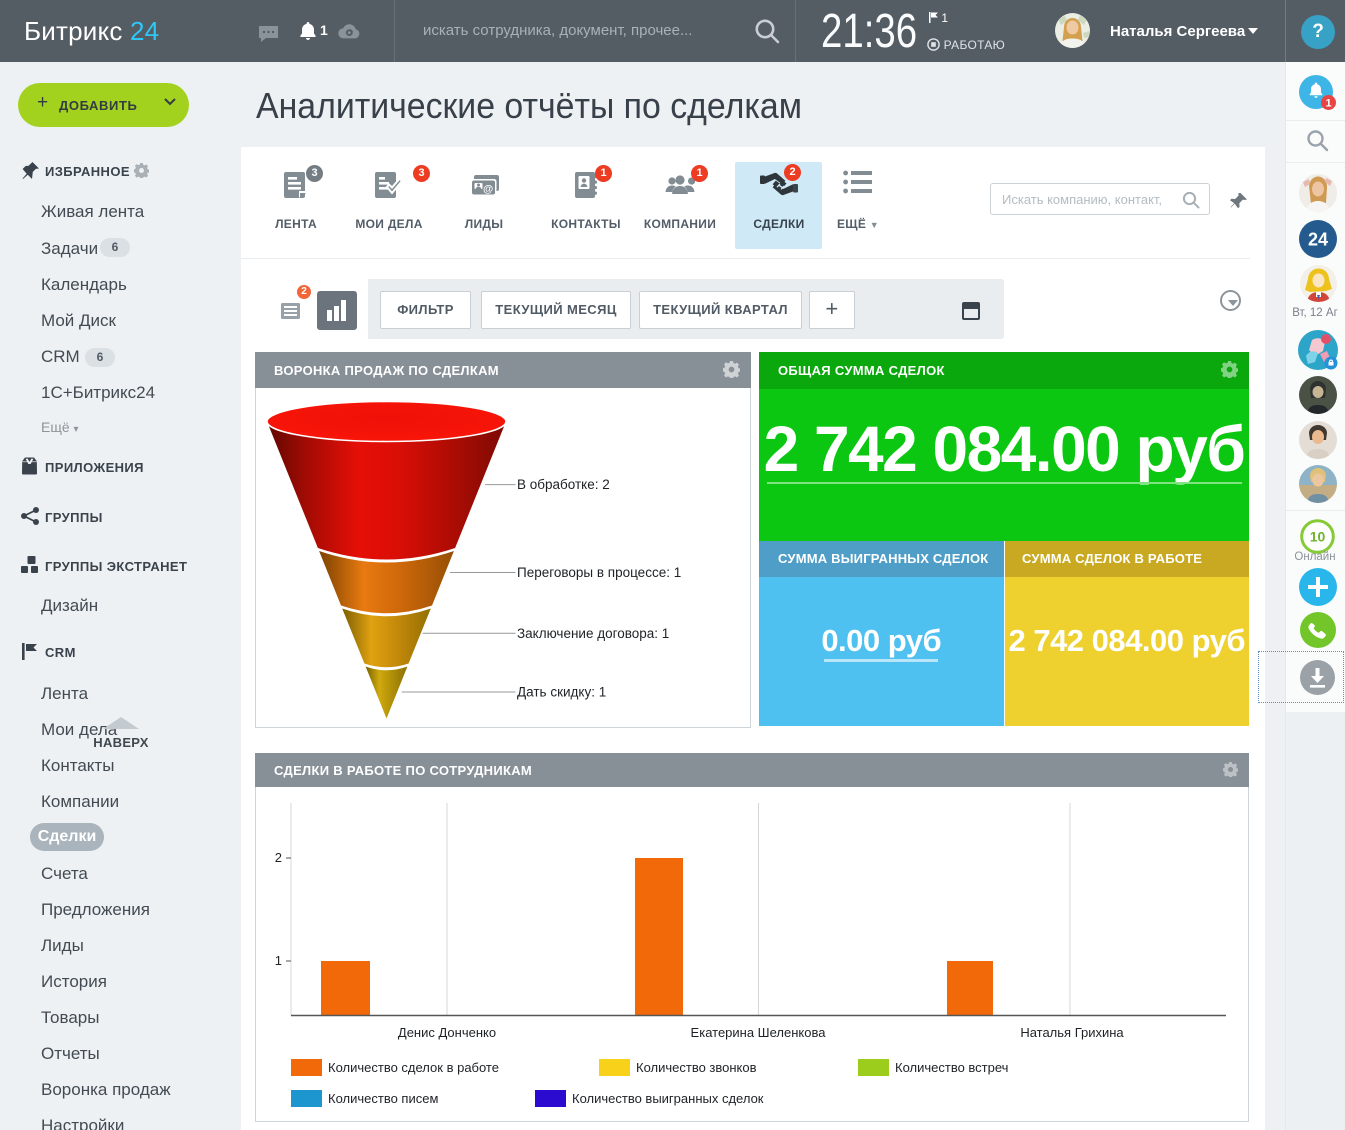 This screenshot has height=1130, width=1345. What do you see at coordinates (563, 484) in the screenshot?
I see `svg-text: В обработке: 2` at bounding box center [563, 484].